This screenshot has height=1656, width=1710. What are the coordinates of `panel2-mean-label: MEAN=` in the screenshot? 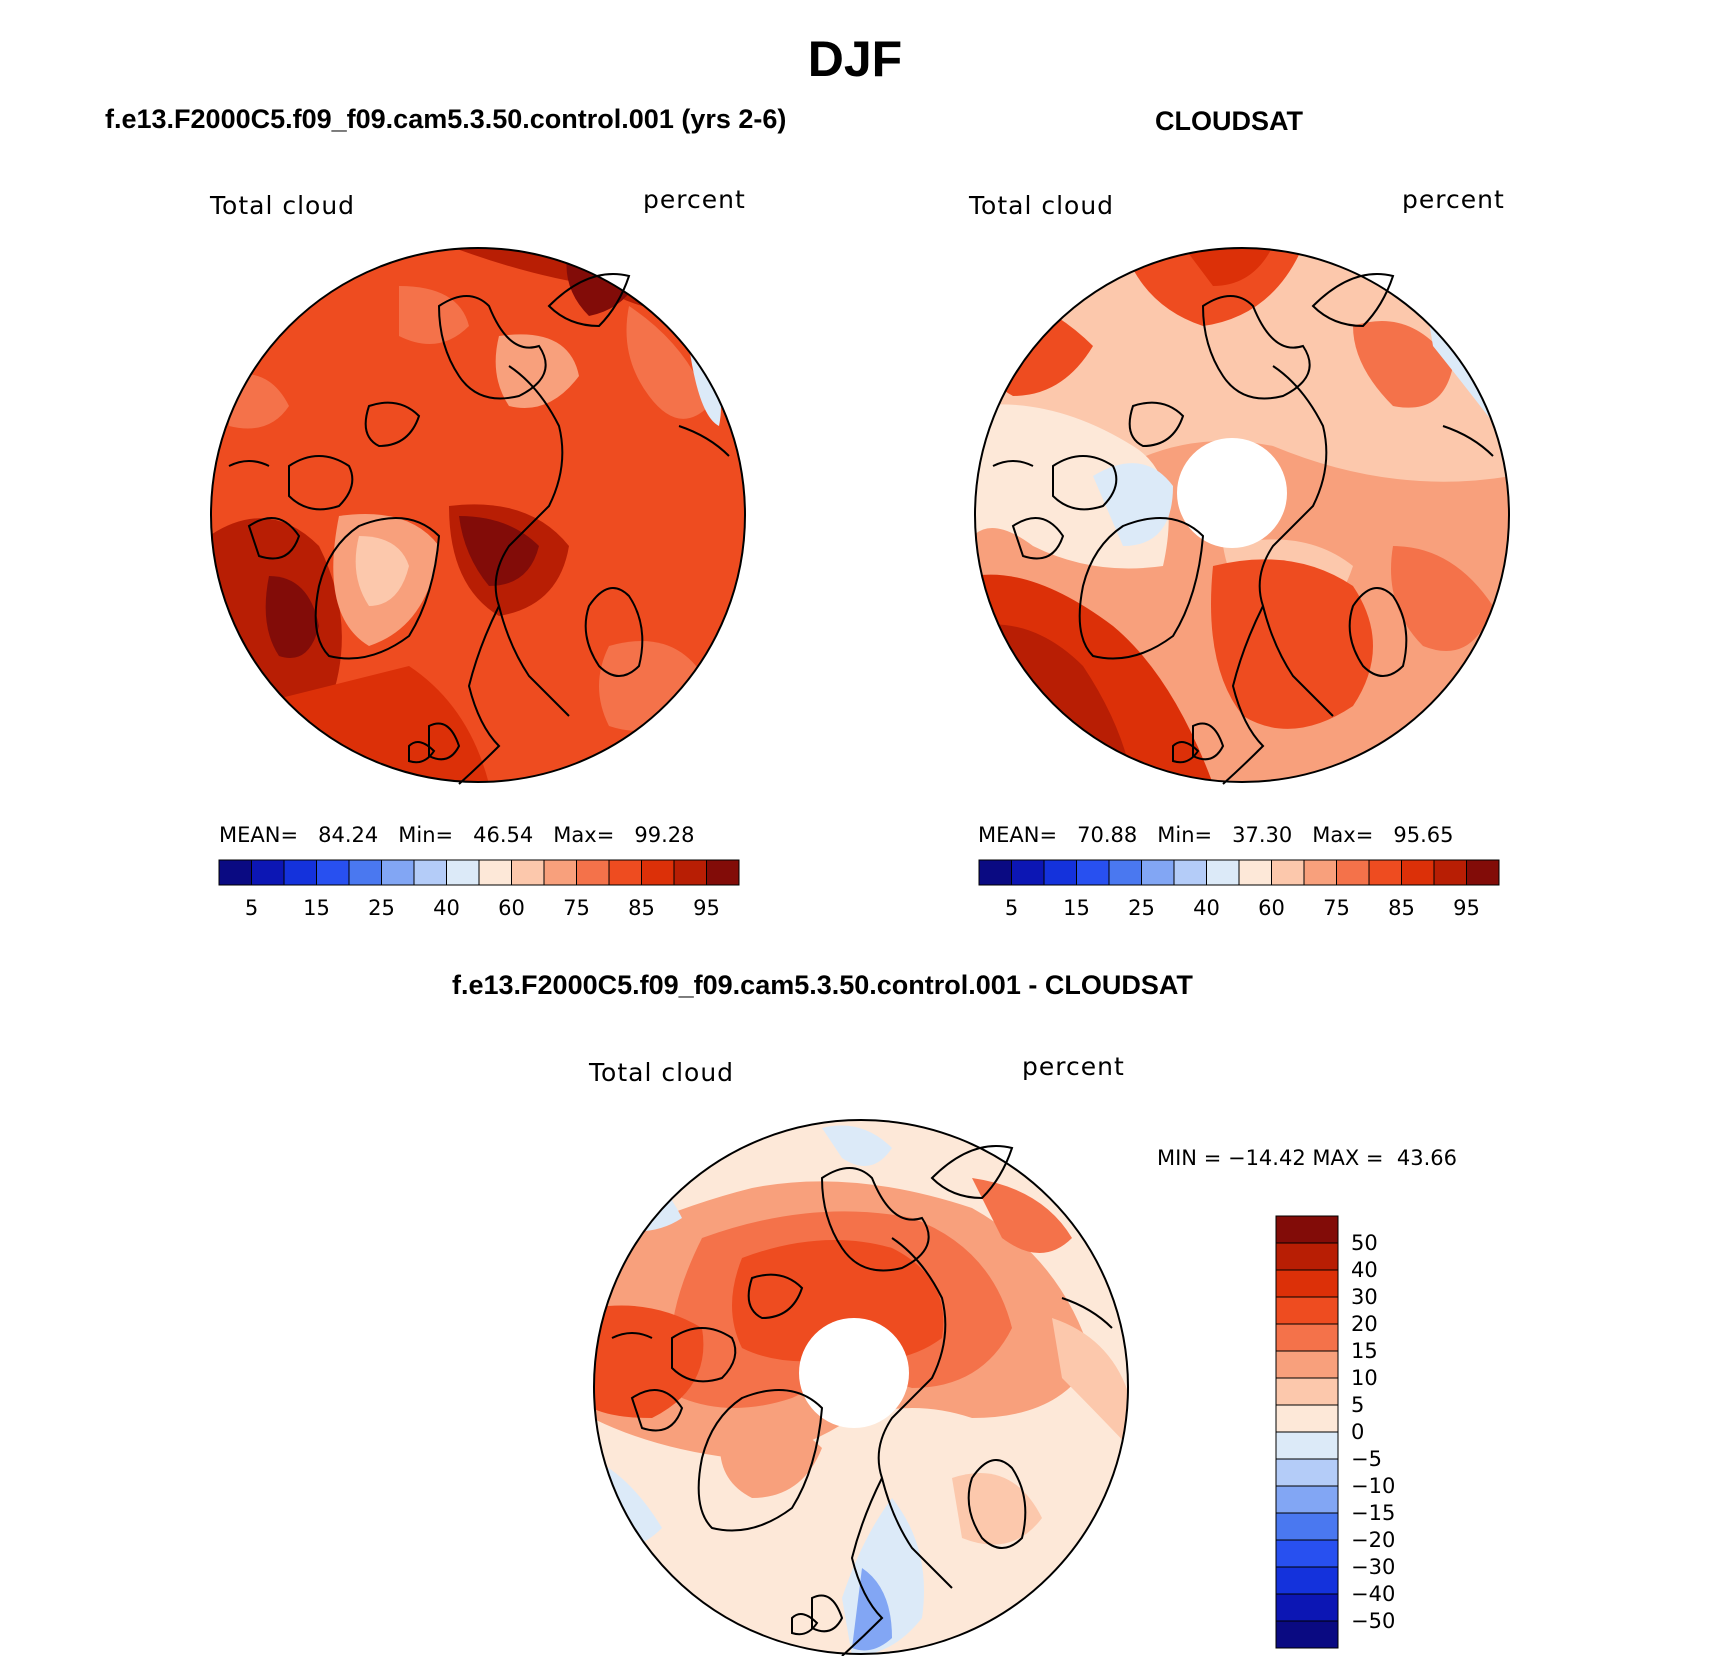 It's located at (1018, 835).